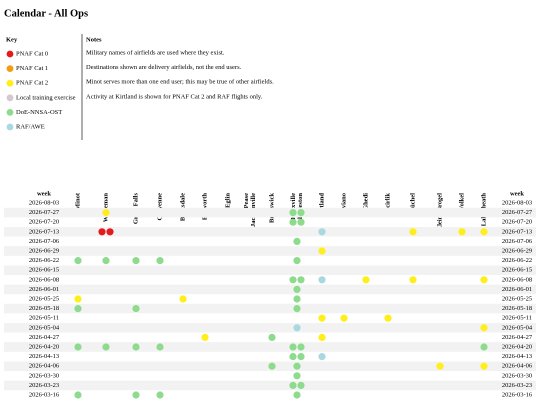 The height and width of the screenshot is (405, 540). I want to click on week-header: week, so click(517, 193).